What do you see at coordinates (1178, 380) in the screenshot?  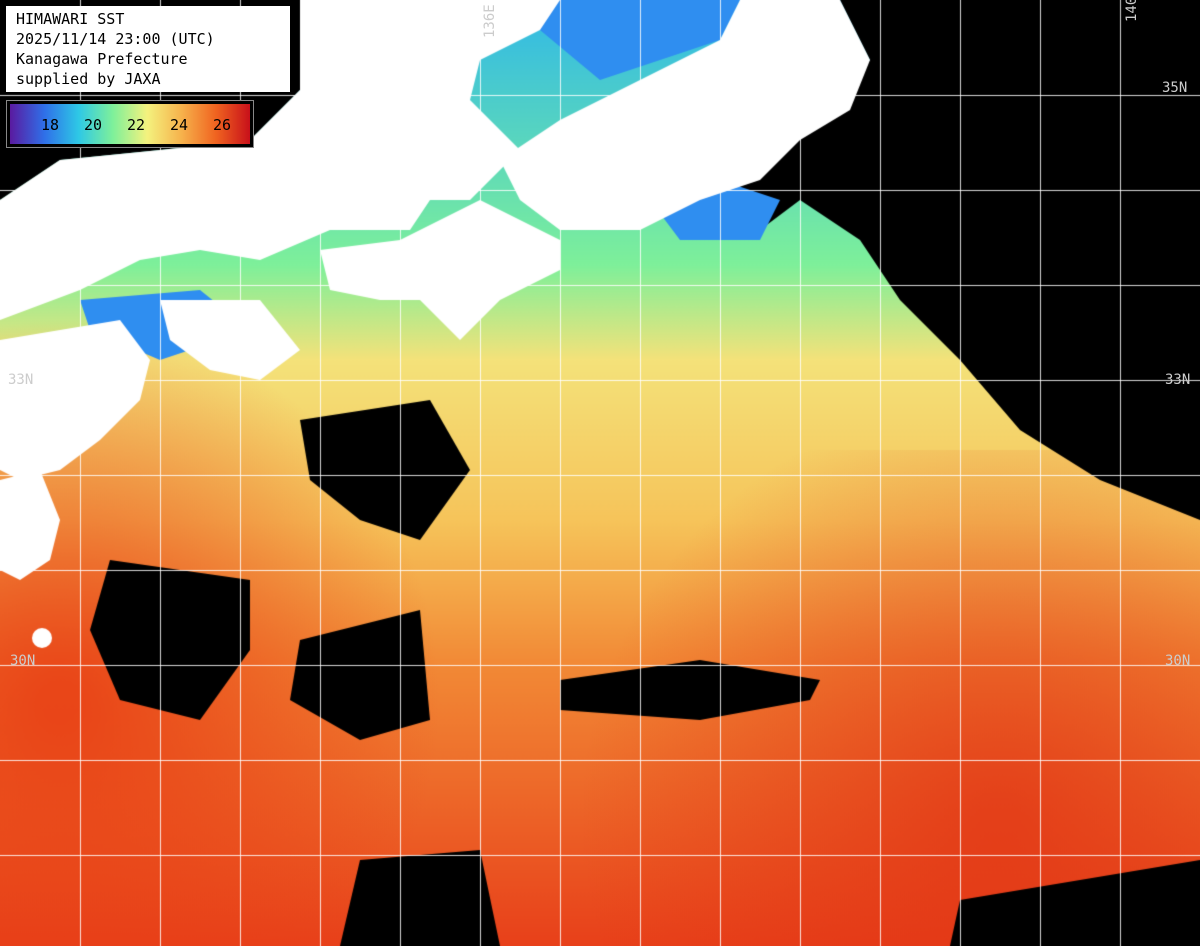 I see `lat-label-right-33n: 33N` at bounding box center [1178, 380].